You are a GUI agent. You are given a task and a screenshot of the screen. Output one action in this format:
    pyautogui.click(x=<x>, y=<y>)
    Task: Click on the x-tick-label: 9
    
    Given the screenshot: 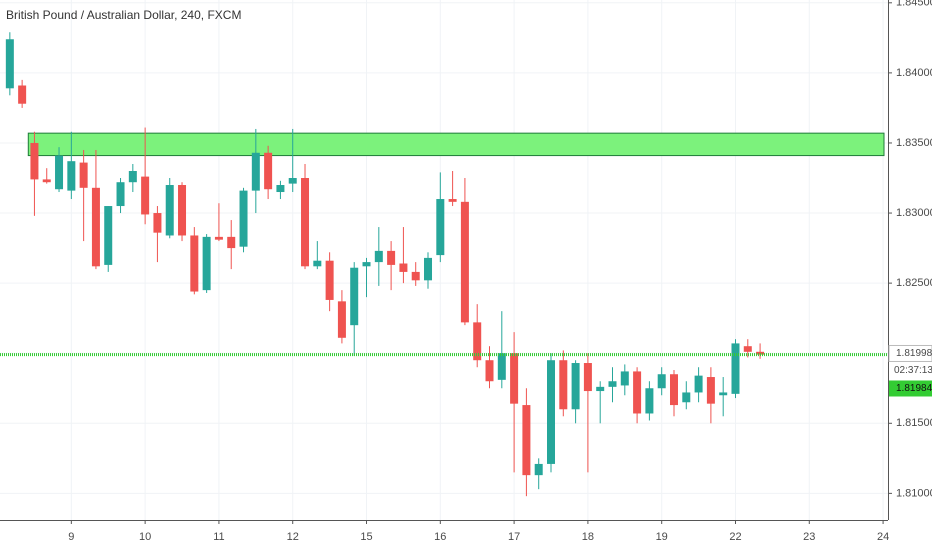 What is the action you would take?
    pyautogui.click(x=71, y=537)
    